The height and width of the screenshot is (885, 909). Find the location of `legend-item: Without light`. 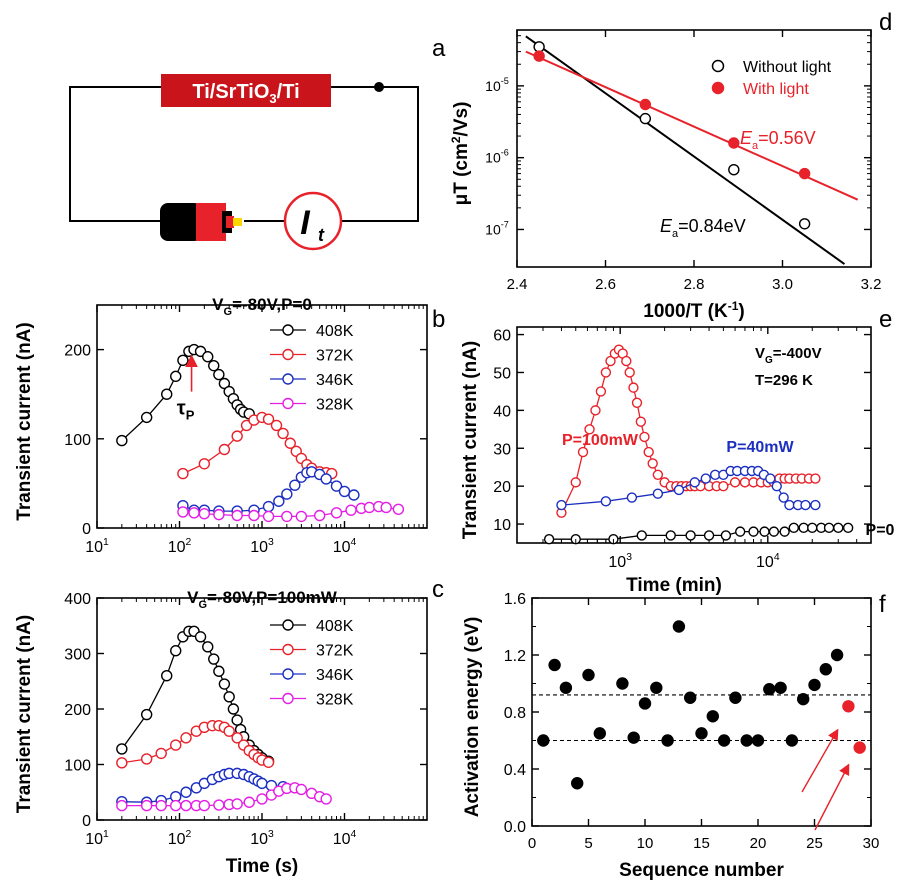

legend-item: Without light is located at coordinates (771, 67).